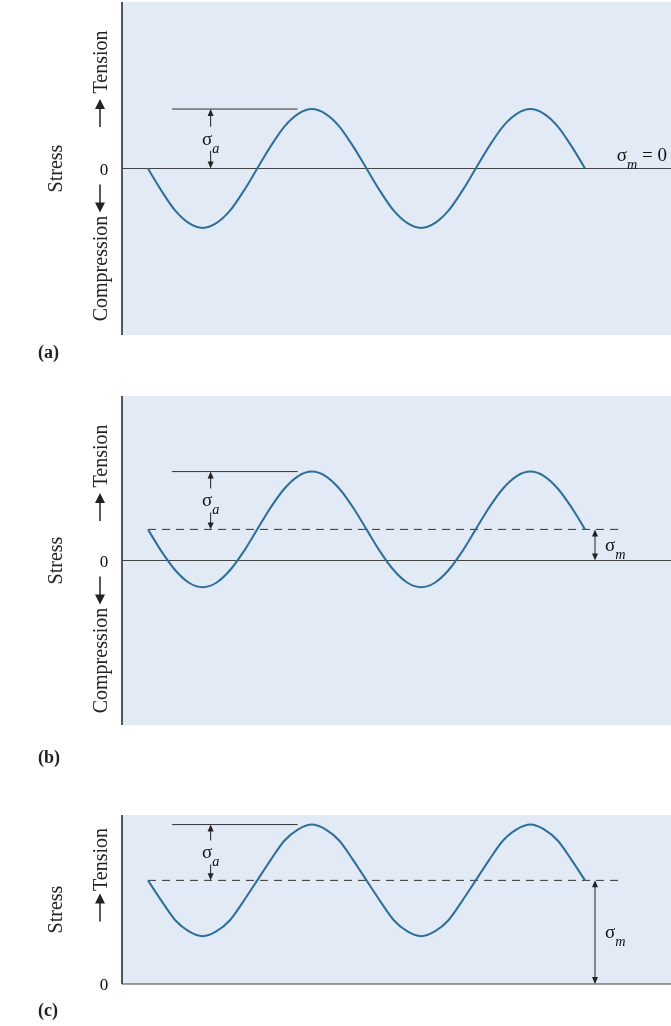 The height and width of the screenshot is (1026, 671). Describe the element at coordinates (48, 1010) in the screenshot. I see `text: (c)` at that location.